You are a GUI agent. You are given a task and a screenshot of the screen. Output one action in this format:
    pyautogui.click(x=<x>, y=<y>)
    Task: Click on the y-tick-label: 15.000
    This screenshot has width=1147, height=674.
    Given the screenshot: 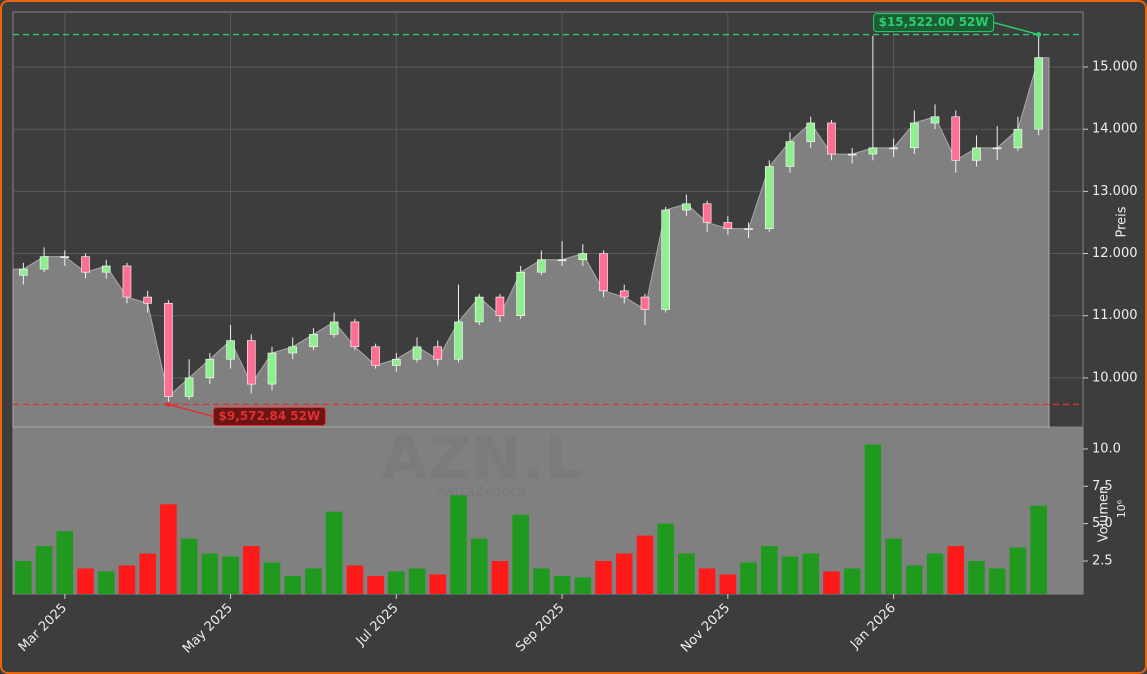 What is the action you would take?
    pyautogui.click(x=1115, y=67)
    